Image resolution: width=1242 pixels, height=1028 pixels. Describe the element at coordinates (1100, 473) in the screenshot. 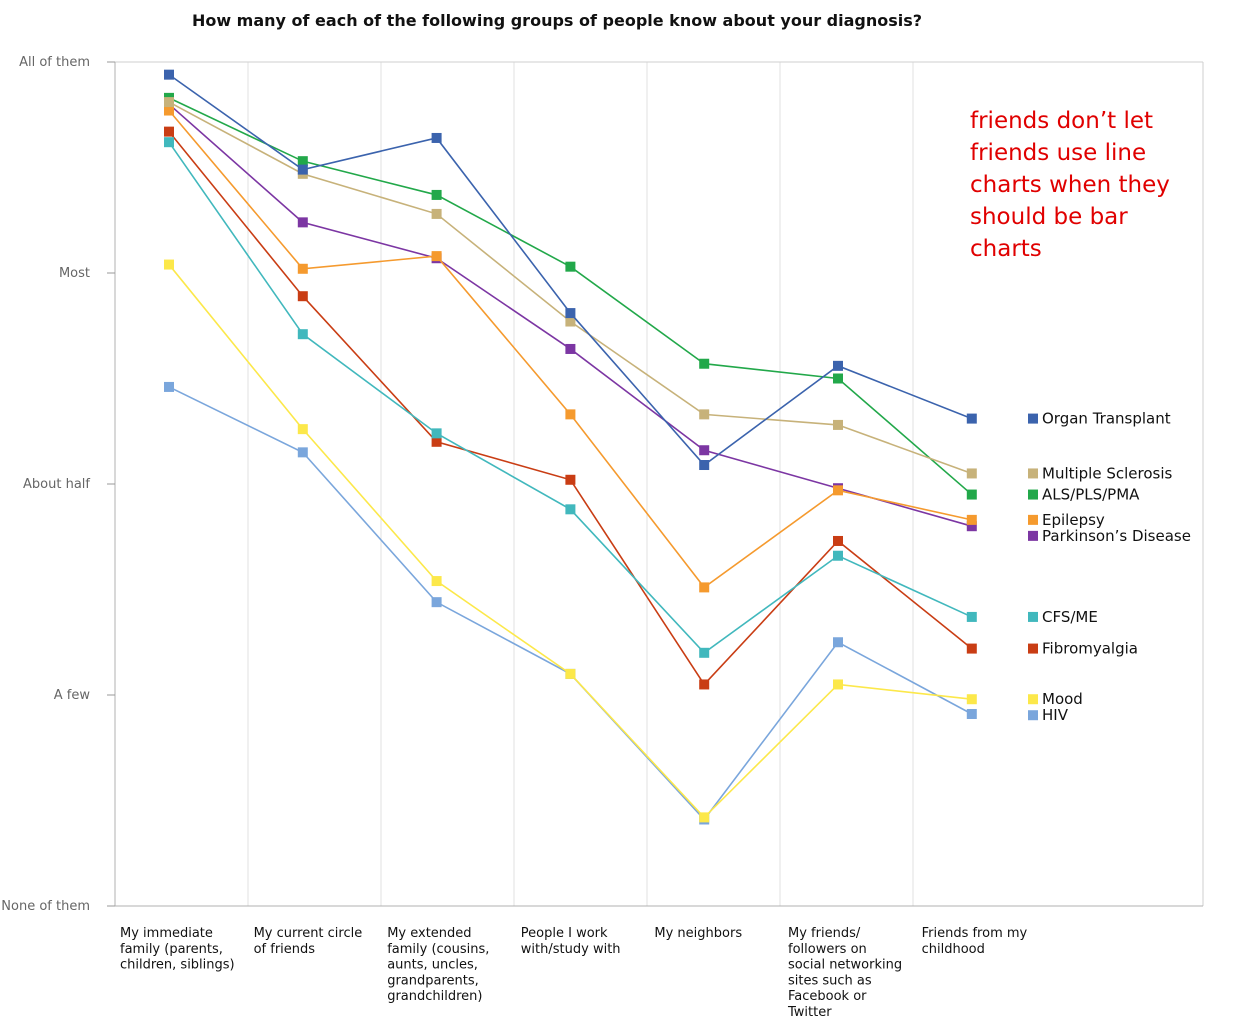

I see `legend-item: Multiple Sclerosis` at that location.